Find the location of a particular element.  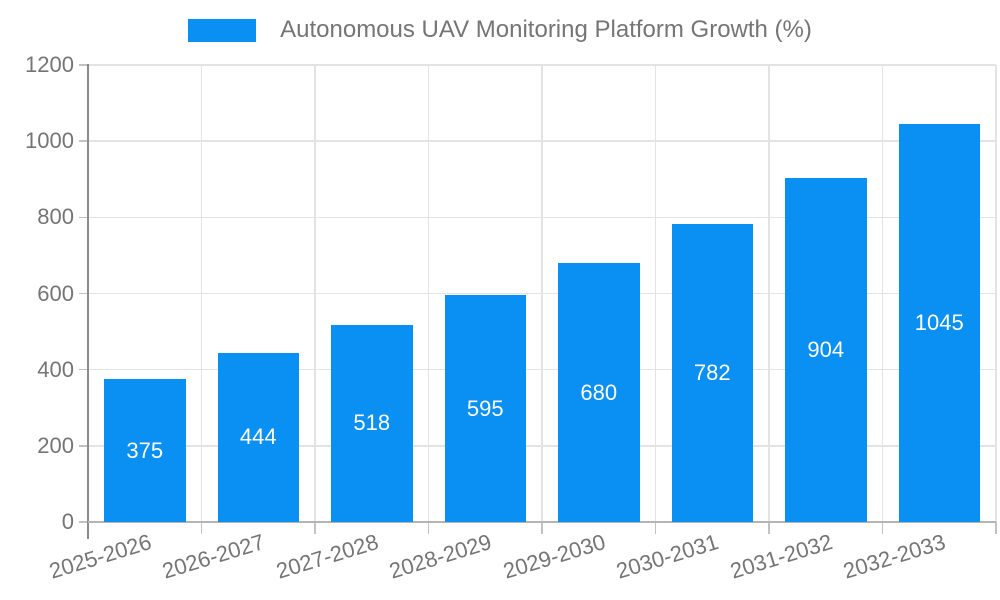

x-tick-label: 2026-2027 is located at coordinates (213, 556).